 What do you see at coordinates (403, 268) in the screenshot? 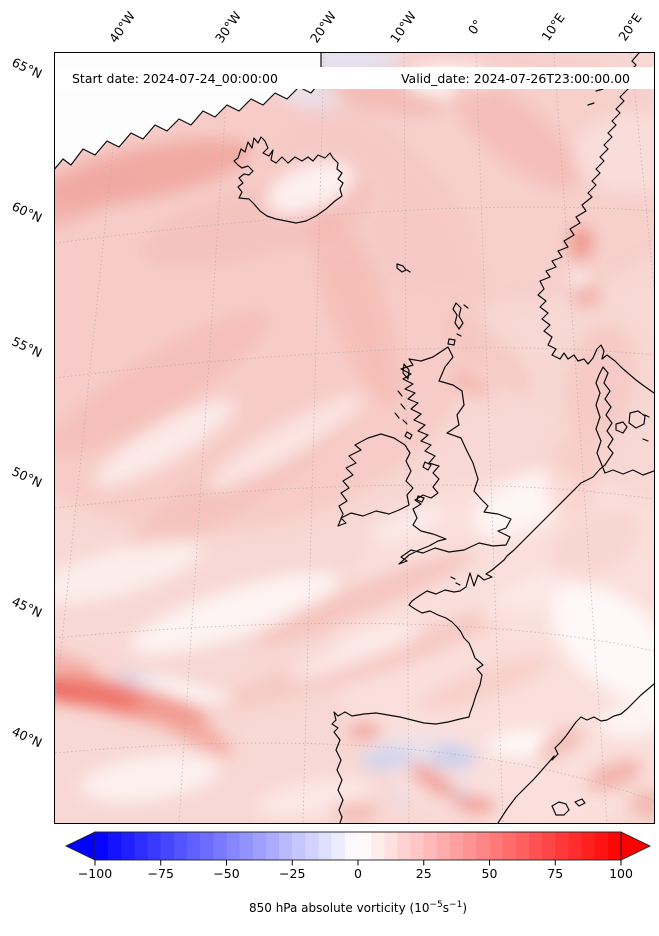
I see `coastline-faroe-islands` at bounding box center [403, 268].